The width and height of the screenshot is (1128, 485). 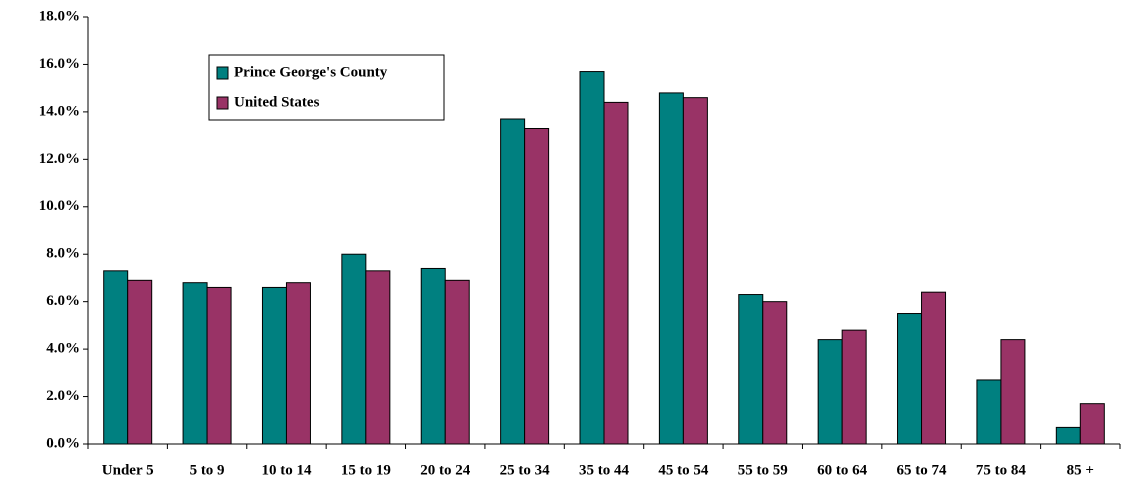 I want to click on x-tick-label: 5 to 9, so click(x=207, y=470).